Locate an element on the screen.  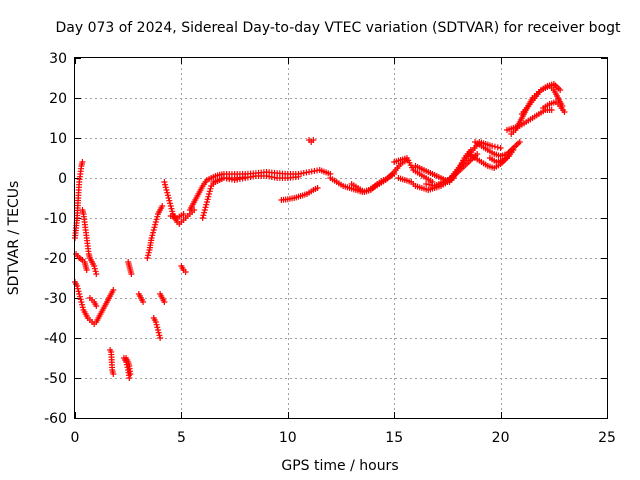
series-o is located at coordinates (177, 216).